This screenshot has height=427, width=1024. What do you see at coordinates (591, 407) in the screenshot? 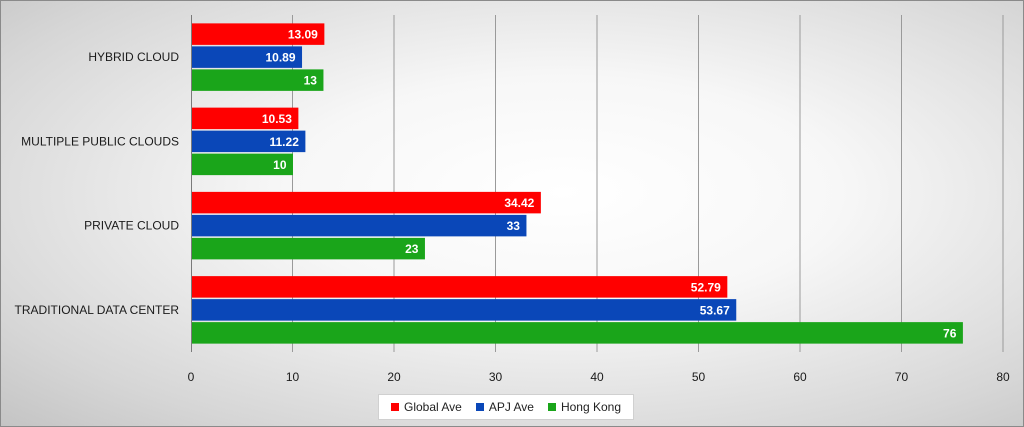
I see `legend-label-hong-kong: Hong Kong` at bounding box center [591, 407].